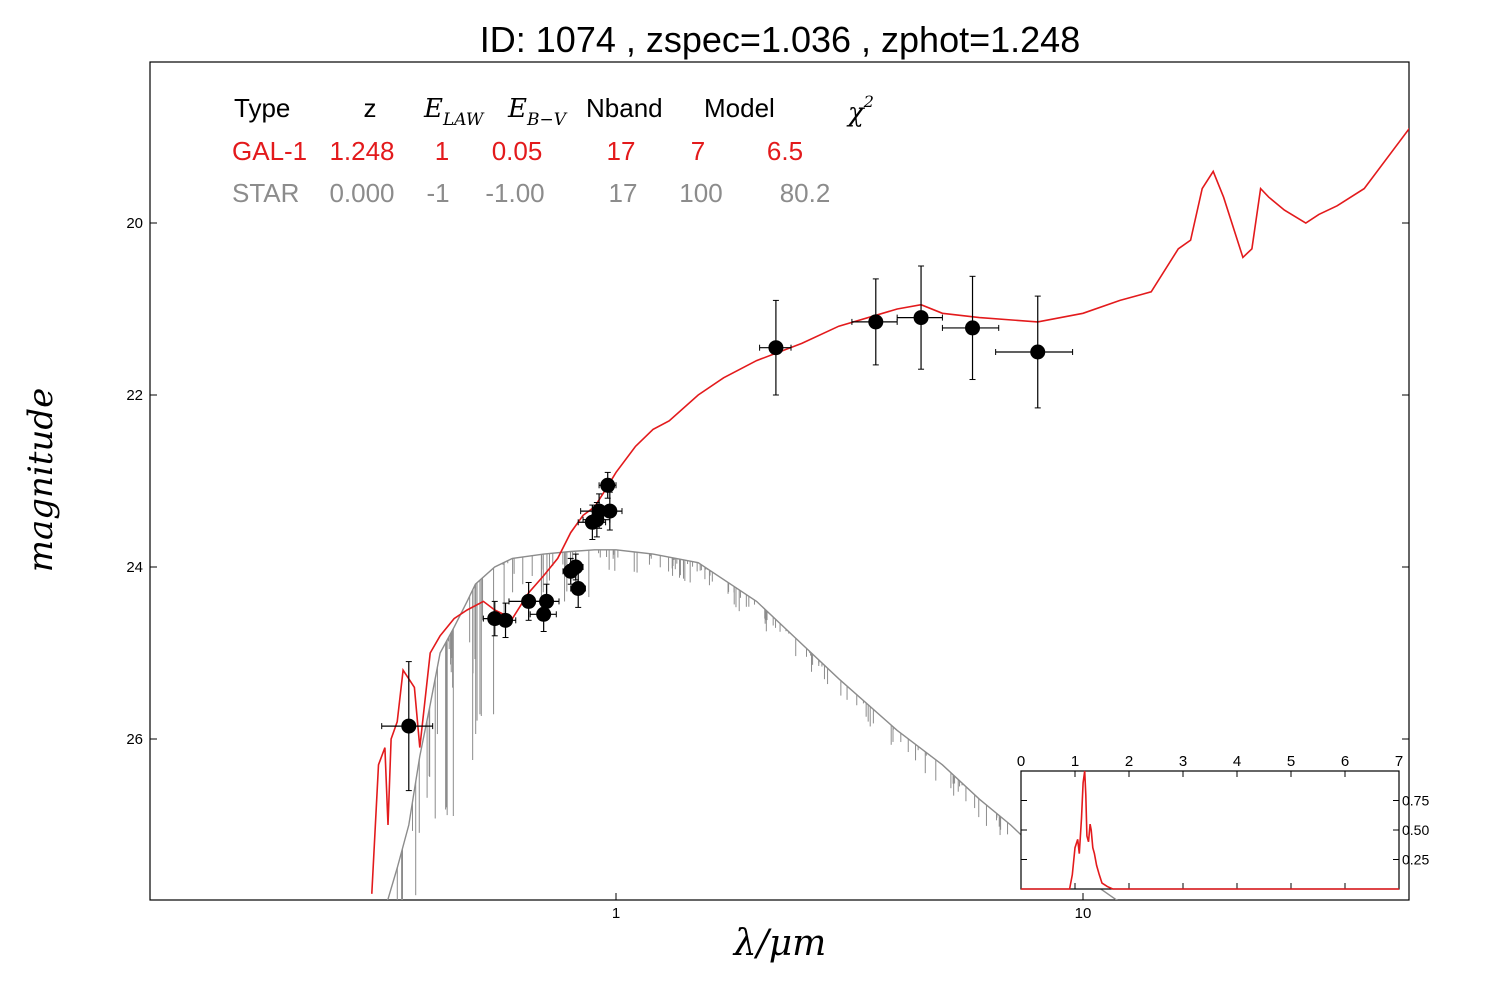 This screenshot has width=1500, height=1000. I want to click on inset-pdz-plot: 0 1 2 3 4 5 6 7 0.25 0.50 0.75, so click(1223, 821).